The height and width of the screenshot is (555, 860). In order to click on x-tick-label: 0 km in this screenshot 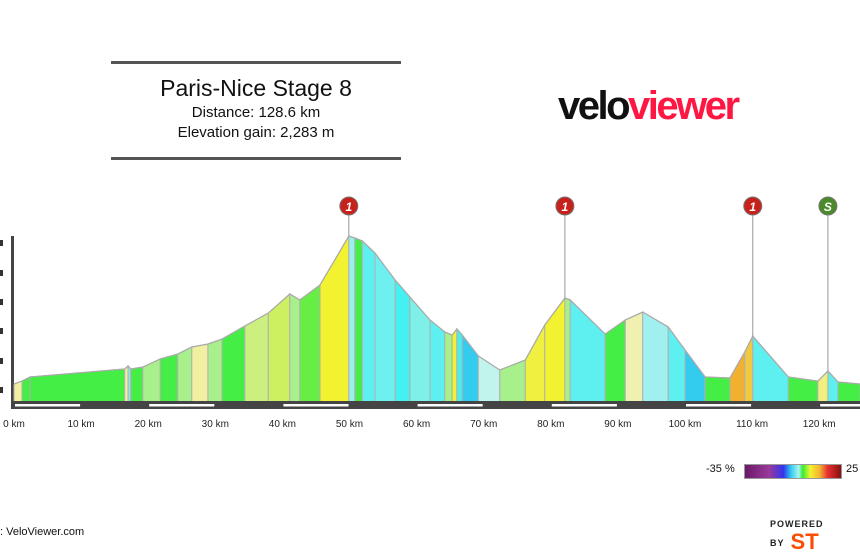, I will do `click(14, 424)`.